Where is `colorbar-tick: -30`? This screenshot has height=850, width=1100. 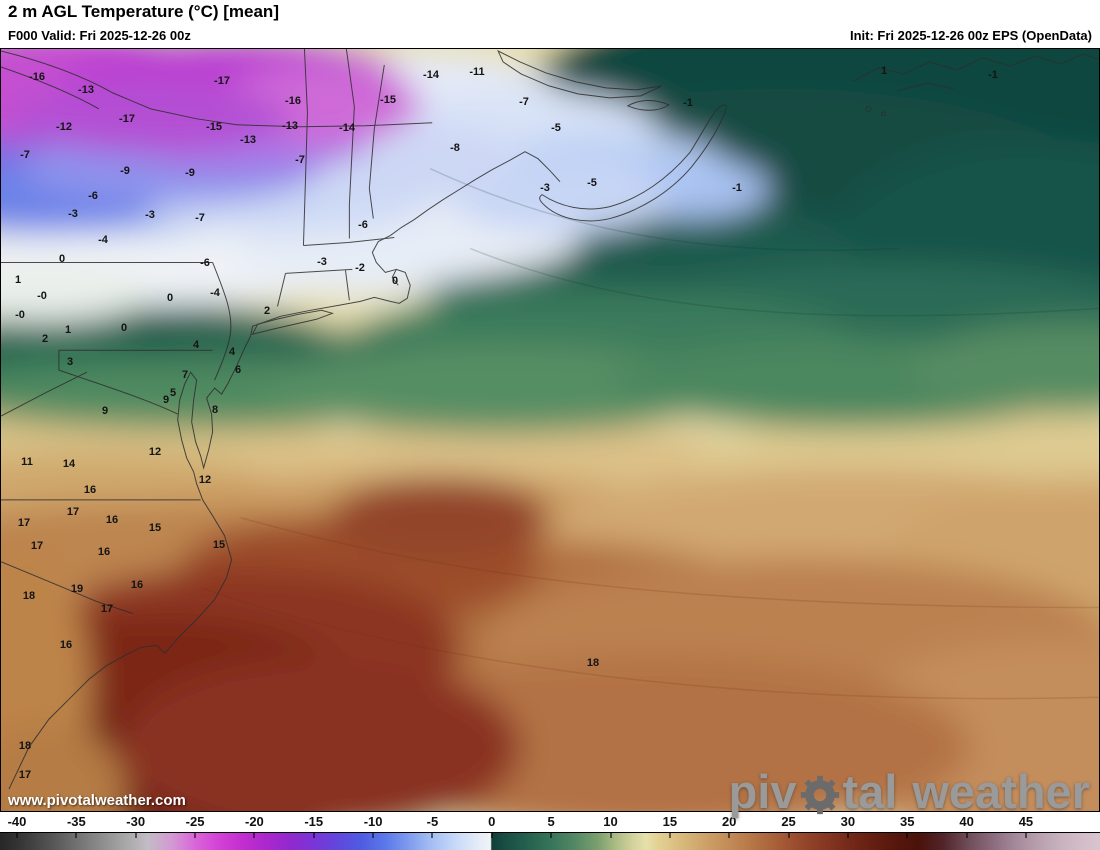
colorbar-tick: -30 is located at coordinates (136, 821).